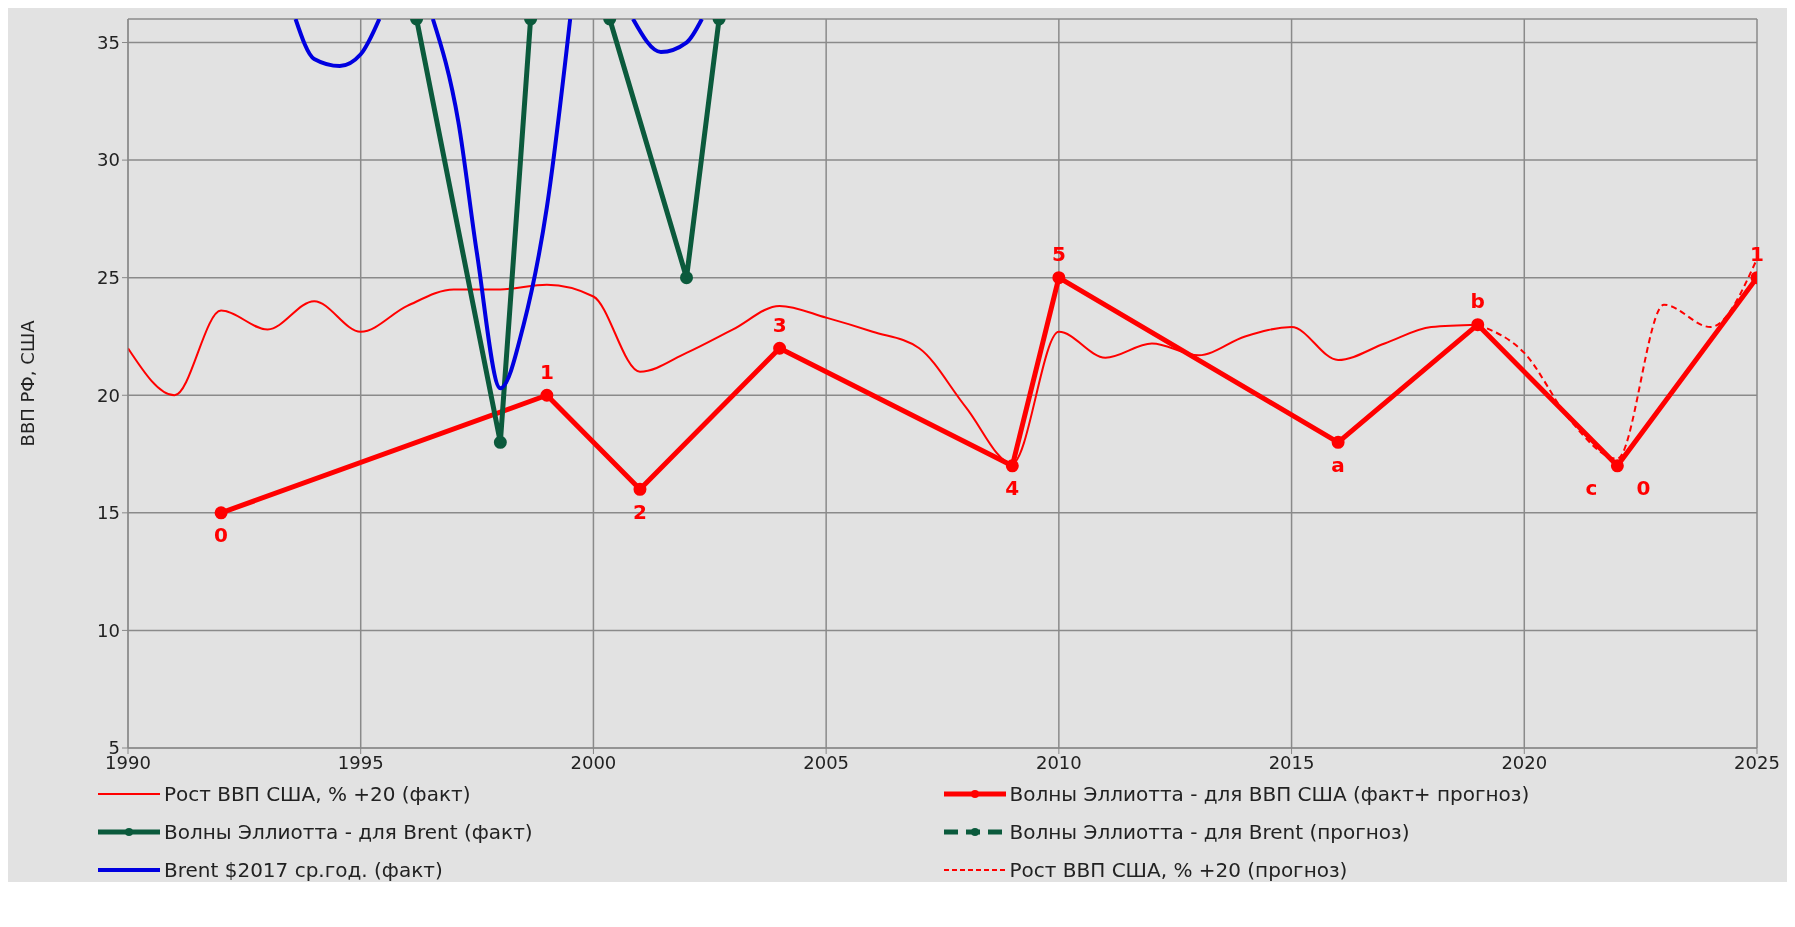  What do you see at coordinates (108, 160) in the screenshot?
I see `y-tick-label: 30` at bounding box center [108, 160].